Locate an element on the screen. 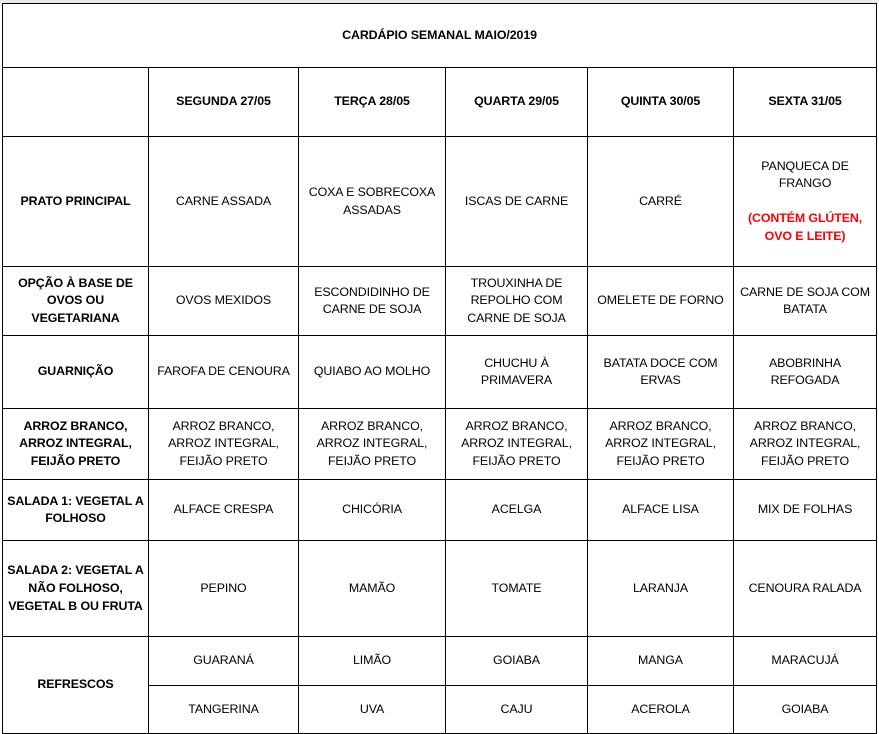 This screenshot has width=879, height=734. cell-prato-principal-terca: COXA E SOBRECOXA ASSADAS is located at coordinates (372, 201).